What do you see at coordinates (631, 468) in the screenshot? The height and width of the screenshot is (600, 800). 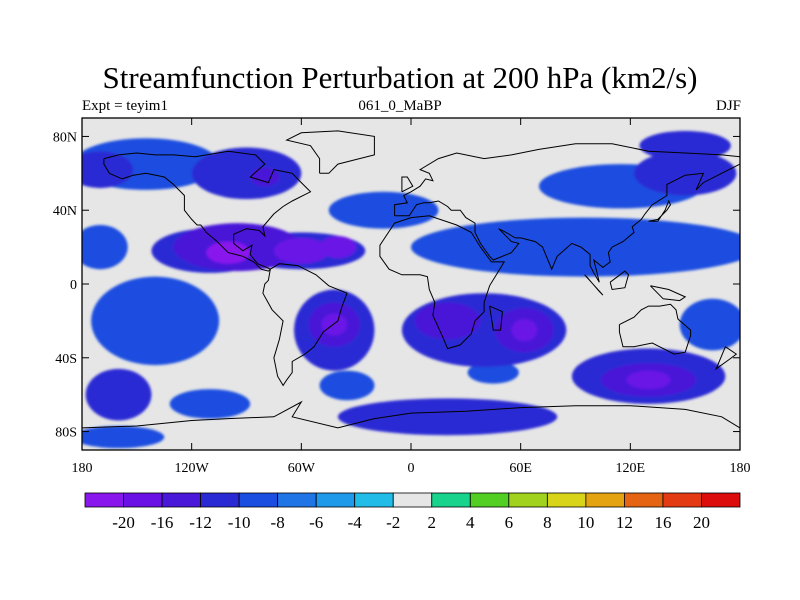 I see `x-tick-label: 120E` at bounding box center [631, 468].